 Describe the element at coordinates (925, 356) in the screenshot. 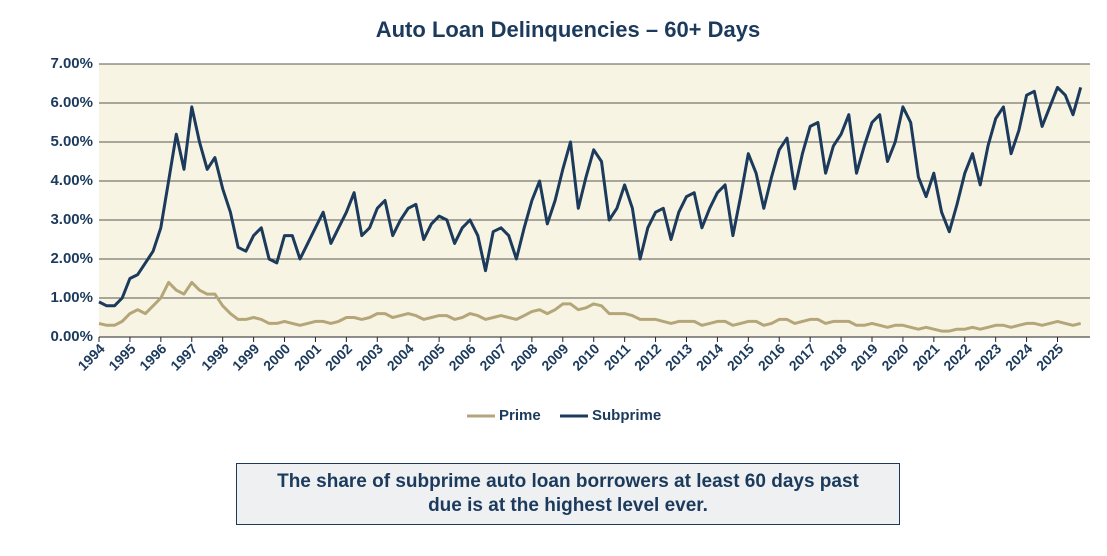

I see `x-tick-label: 2021` at that location.